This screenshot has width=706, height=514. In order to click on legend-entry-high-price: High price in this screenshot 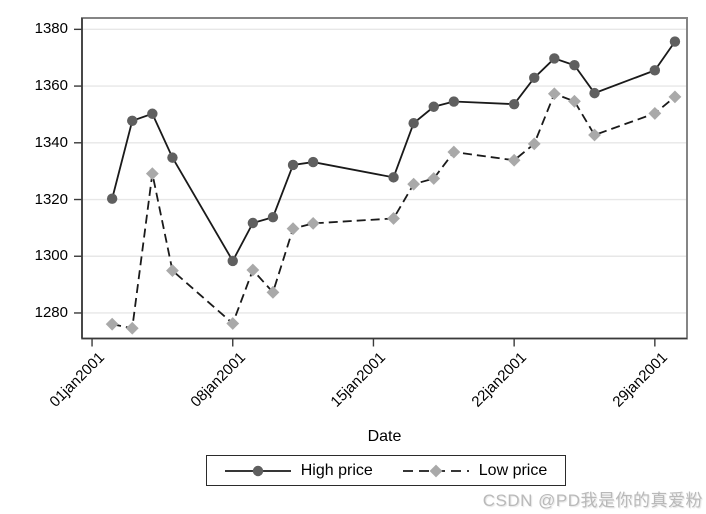, I will do `click(298, 470)`.